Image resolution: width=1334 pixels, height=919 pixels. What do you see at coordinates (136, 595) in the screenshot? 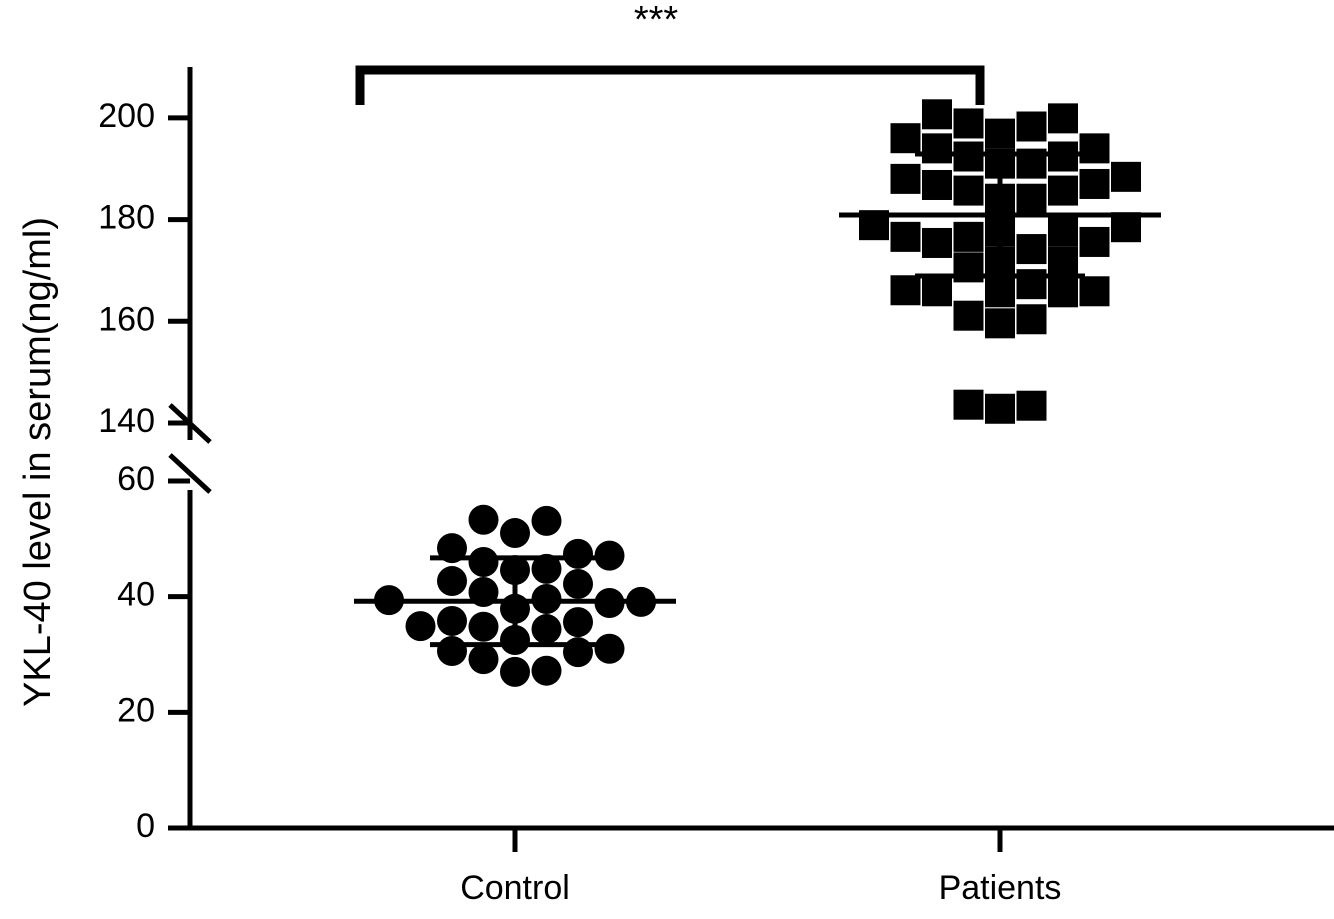
I see `y-tick-label: 40` at bounding box center [136, 595].